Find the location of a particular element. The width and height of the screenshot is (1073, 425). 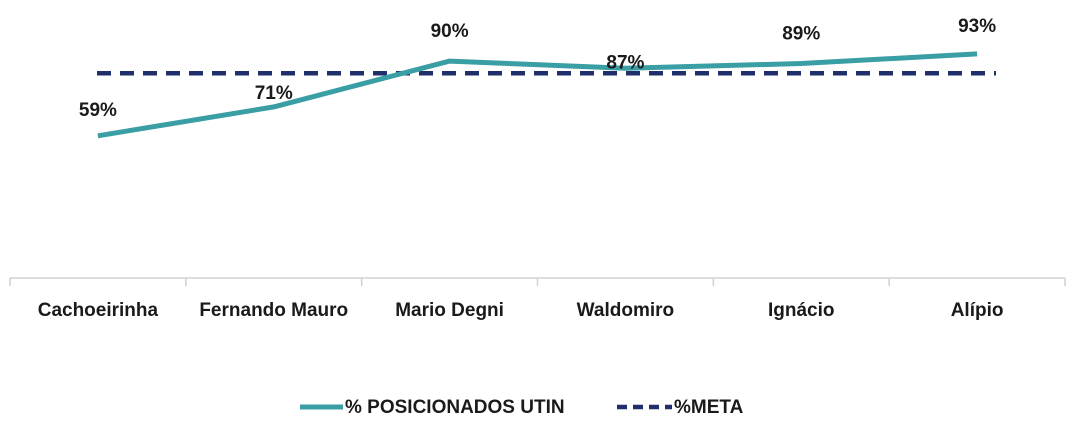

x-tick-label: Mario Degni is located at coordinates (449, 310).